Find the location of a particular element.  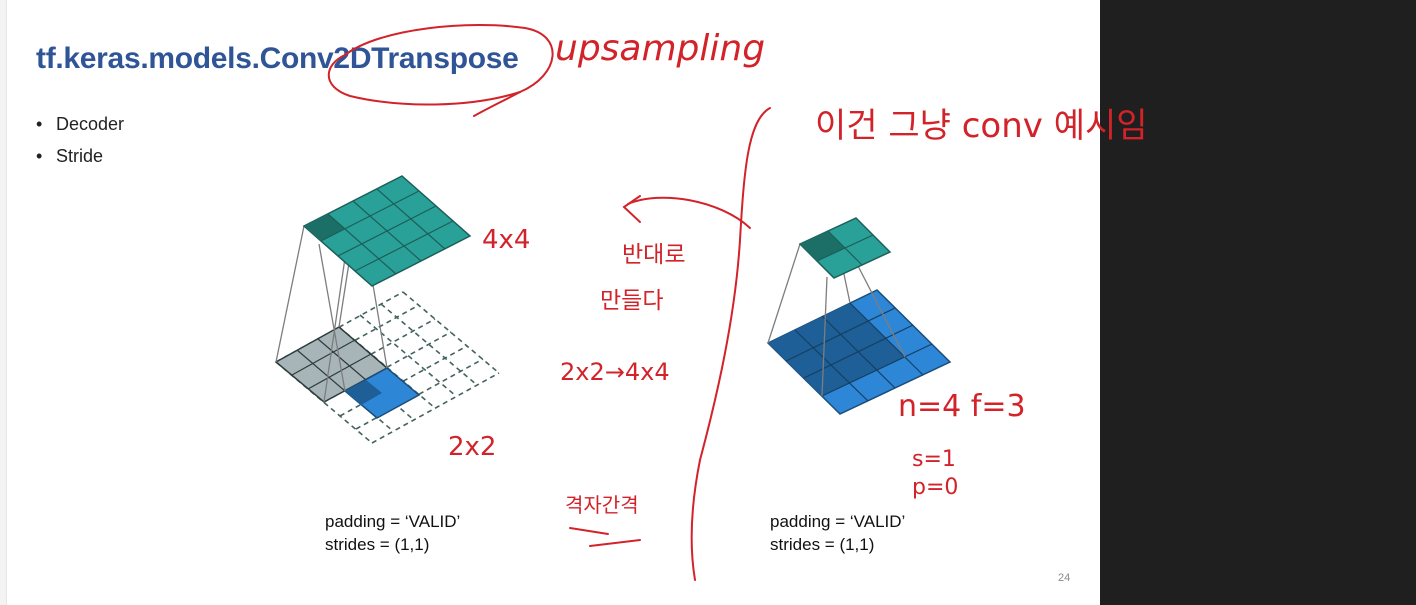

slide-edge is located at coordinates (3, 302).